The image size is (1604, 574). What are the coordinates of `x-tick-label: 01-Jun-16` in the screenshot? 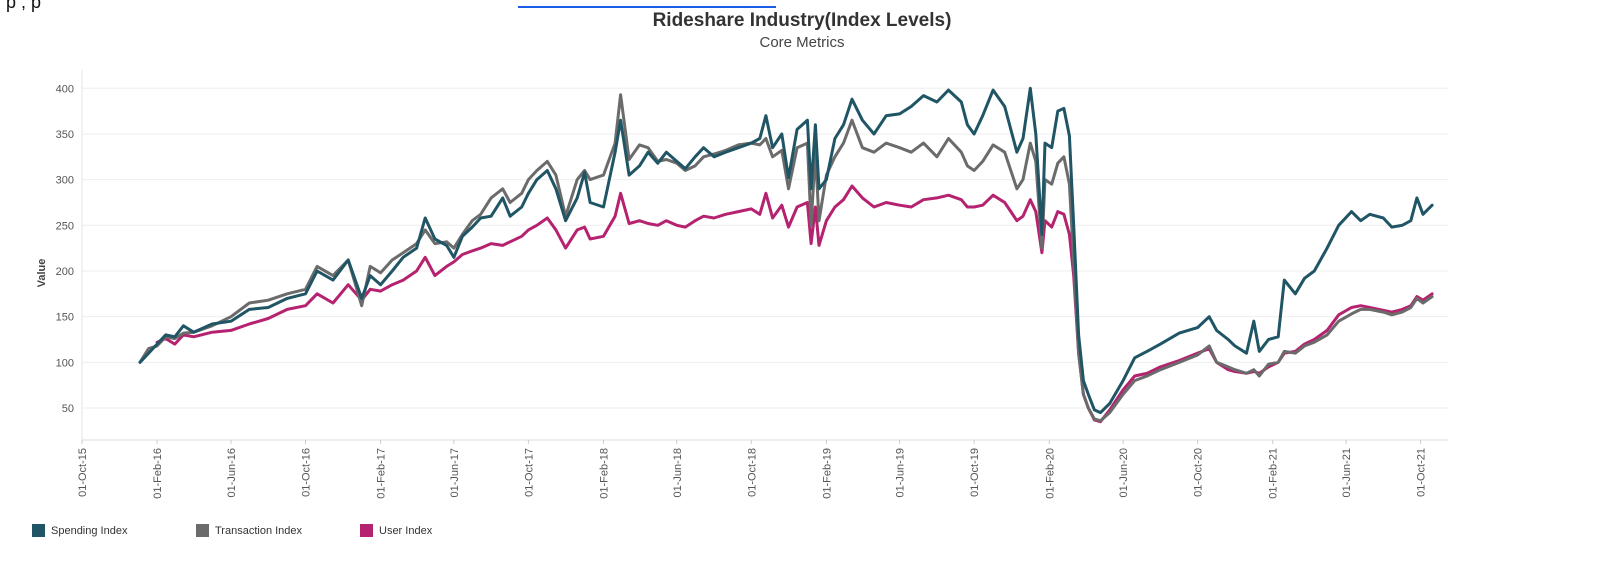 It's located at (232, 473).